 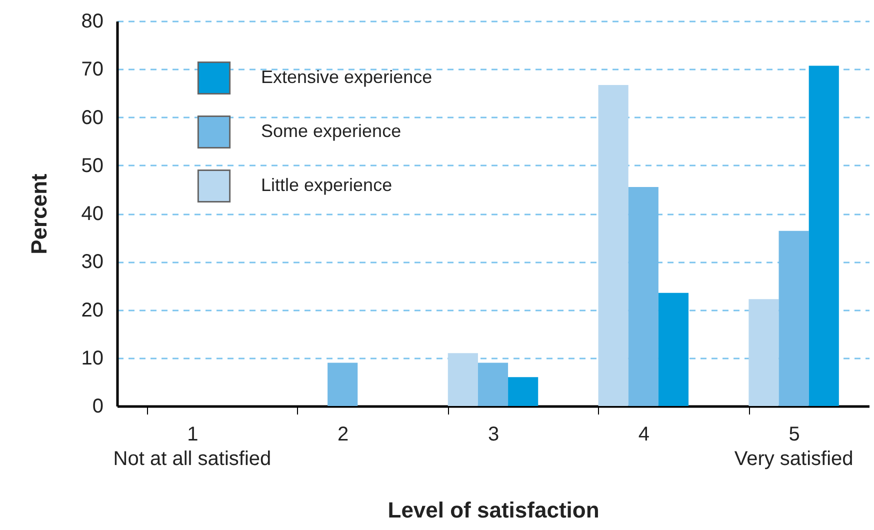 I want to click on x-tick-label: 1, so click(x=192, y=435).